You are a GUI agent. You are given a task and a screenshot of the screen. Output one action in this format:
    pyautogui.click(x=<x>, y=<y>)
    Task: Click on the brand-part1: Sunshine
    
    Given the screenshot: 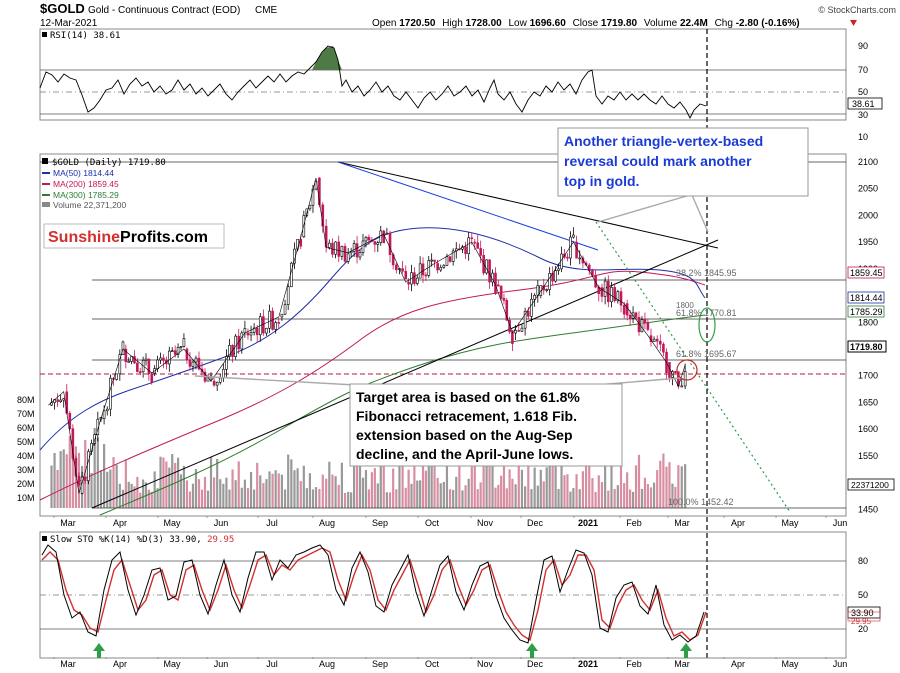 What is the action you would take?
    pyautogui.click(x=84, y=237)
    